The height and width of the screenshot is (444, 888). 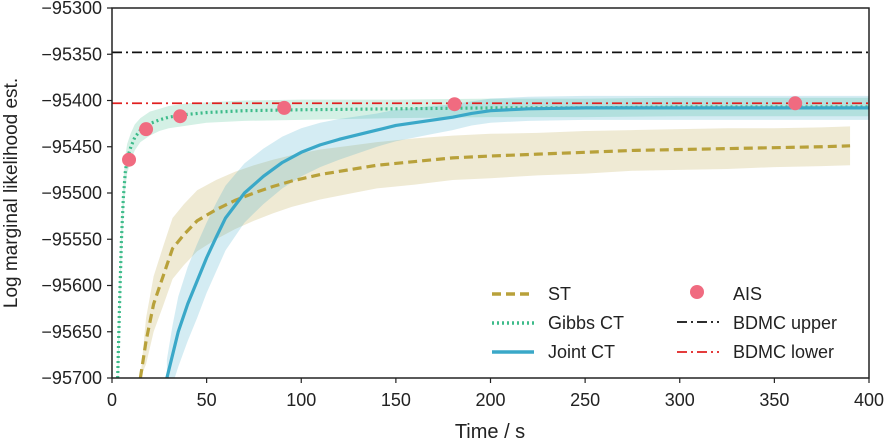 I want to click on legend-label-st: ST, so click(x=559, y=294).